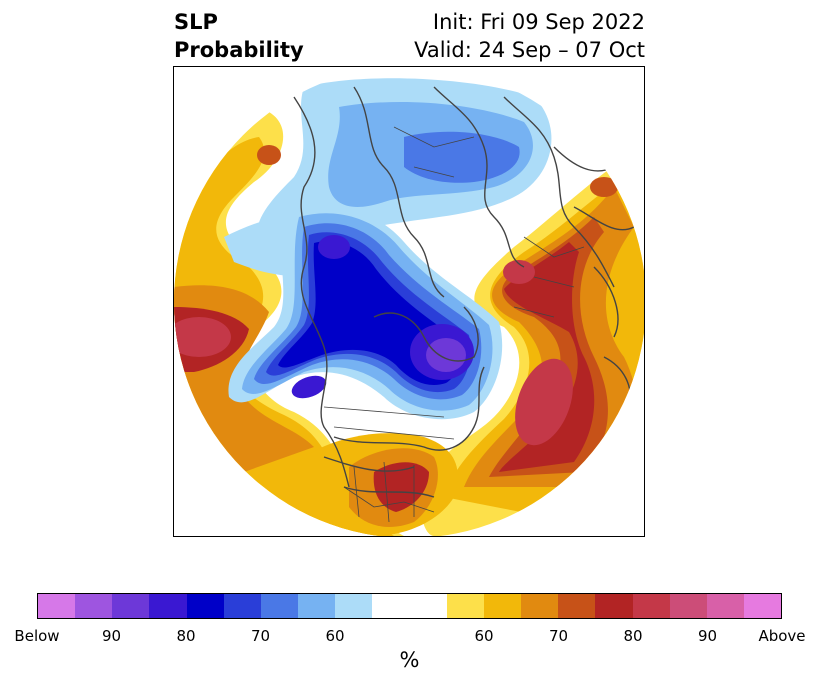 The width and height of the screenshot is (819, 686). I want to click on chart-title-left: SLP Probability, so click(239, 36).